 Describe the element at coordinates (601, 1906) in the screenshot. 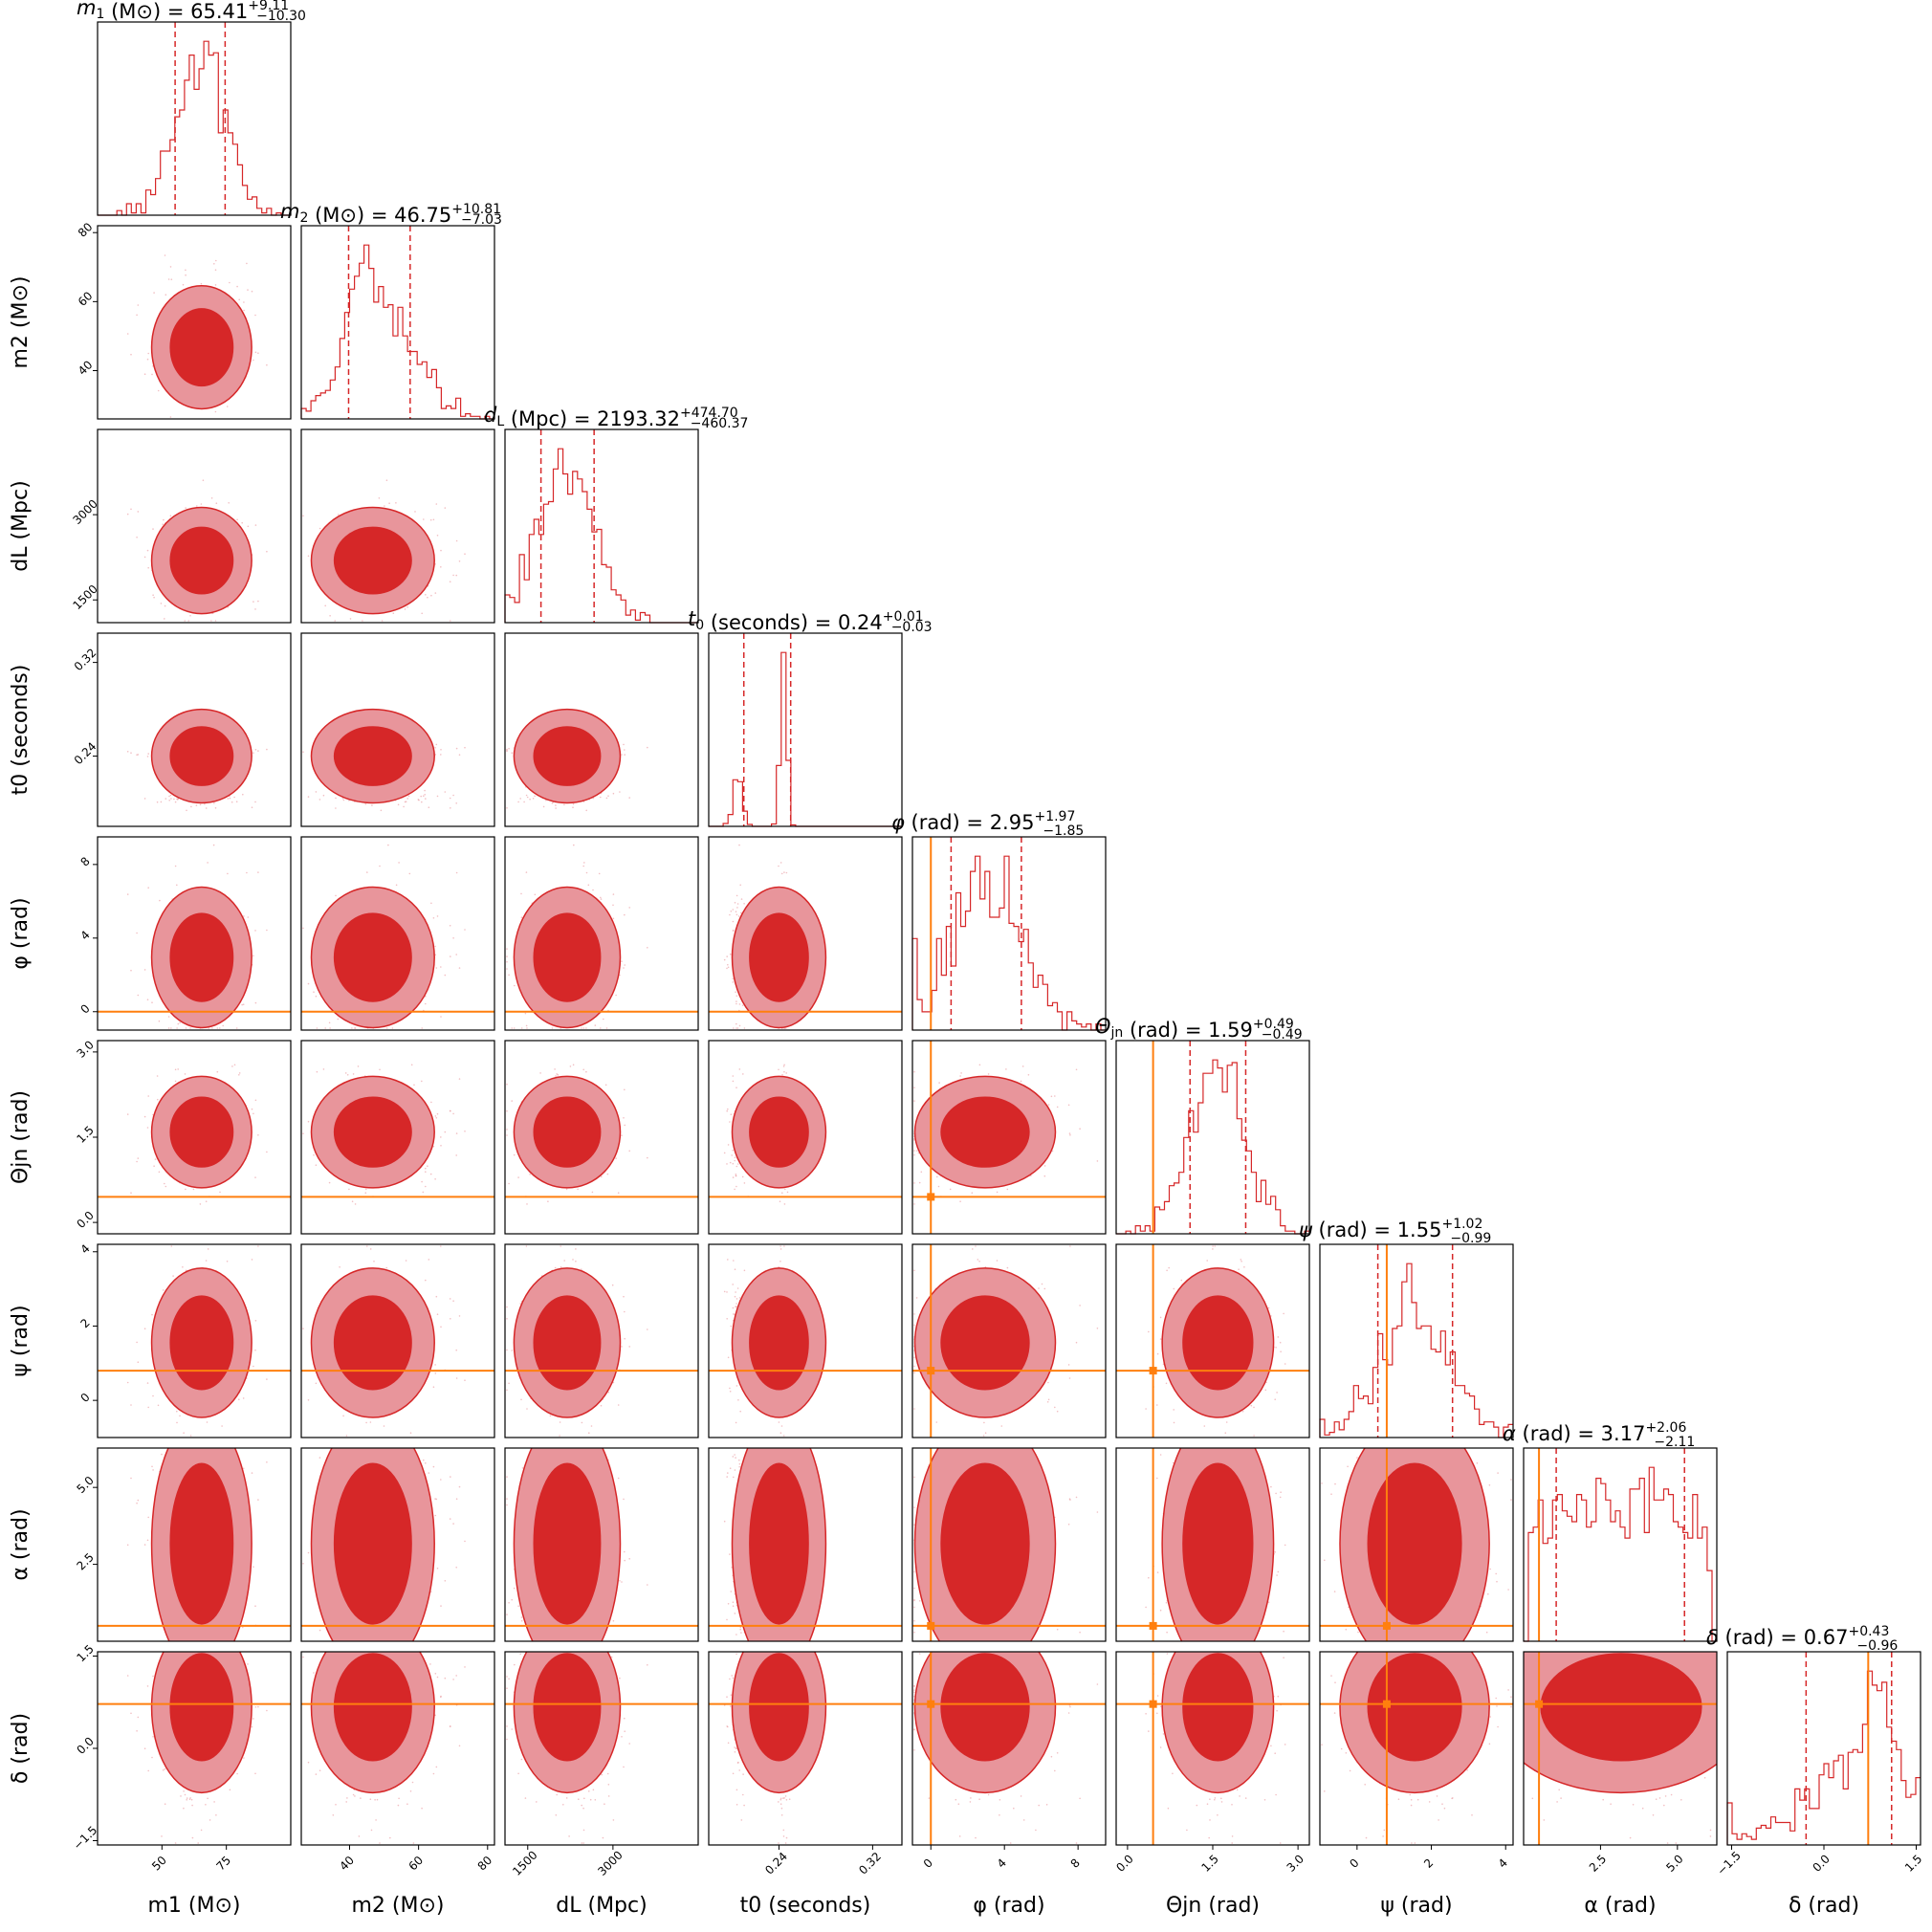

I see `x-axis-label-dL: dL (Mpc)` at that location.